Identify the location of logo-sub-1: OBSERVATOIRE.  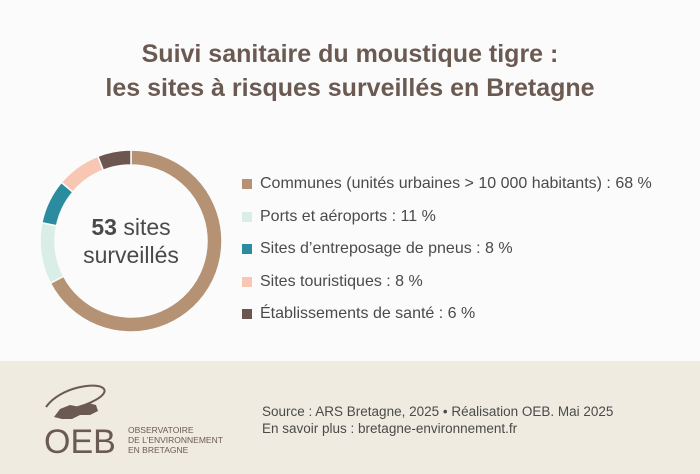
(161, 430).